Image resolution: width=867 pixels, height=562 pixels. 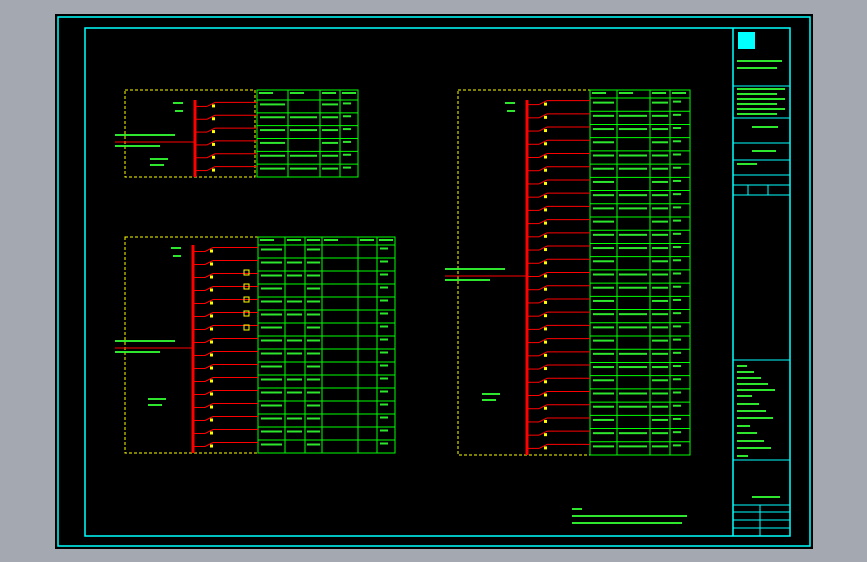 What do you see at coordinates (746, 40) in the screenshot?
I see `company-logo` at bounding box center [746, 40].